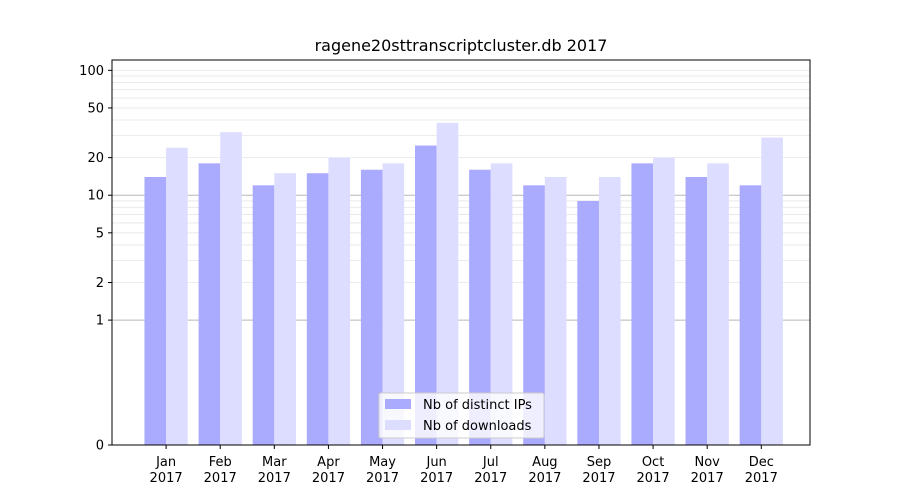  Describe the element at coordinates (461, 45) in the screenshot. I see `chart-title: ragene20sttranscriptcluster.db 2017` at that location.